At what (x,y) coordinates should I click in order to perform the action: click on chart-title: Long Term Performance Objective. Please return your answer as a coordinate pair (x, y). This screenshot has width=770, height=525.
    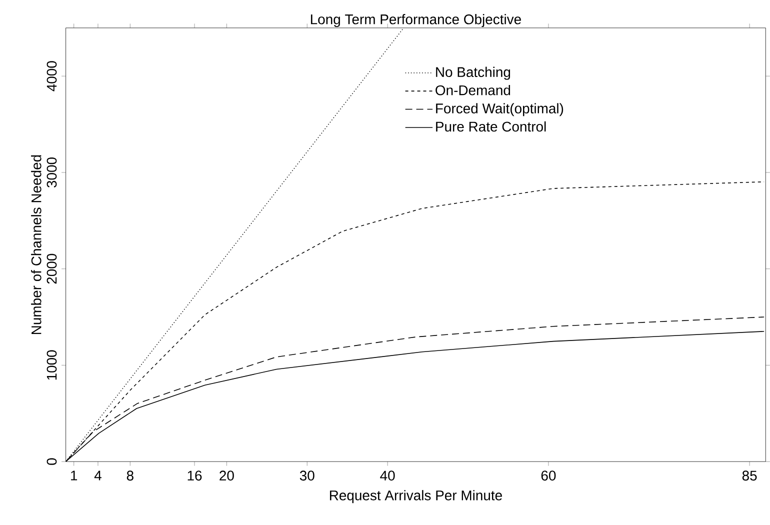
    Looking at the image, I should click on (415, 20).